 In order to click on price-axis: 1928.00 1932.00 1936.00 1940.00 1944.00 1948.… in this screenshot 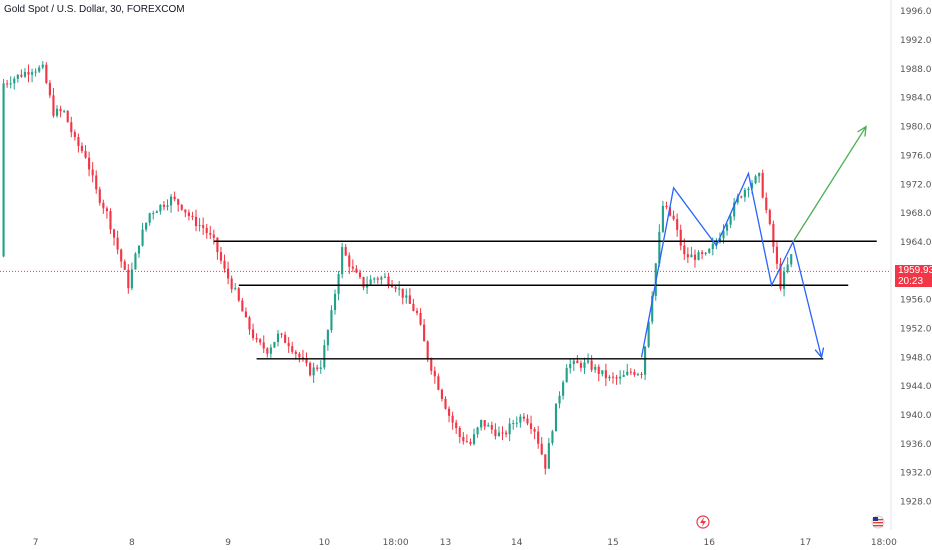, I will do `click(916, 257)`.